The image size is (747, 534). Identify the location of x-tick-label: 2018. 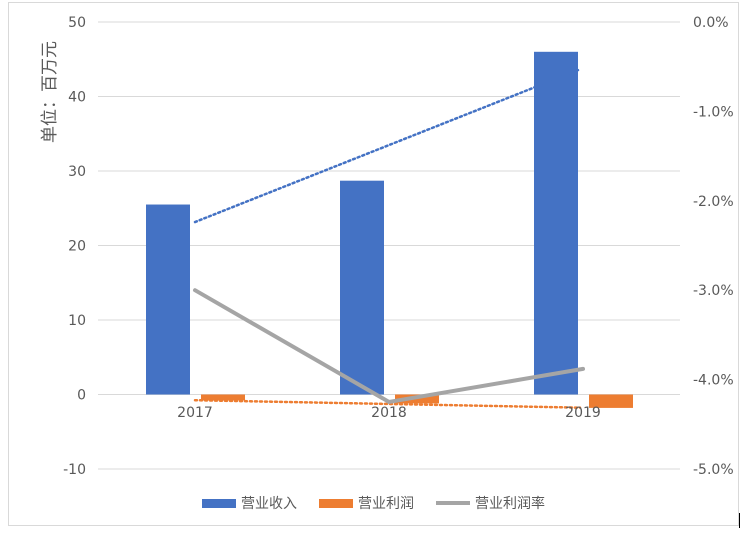
(389, 413).